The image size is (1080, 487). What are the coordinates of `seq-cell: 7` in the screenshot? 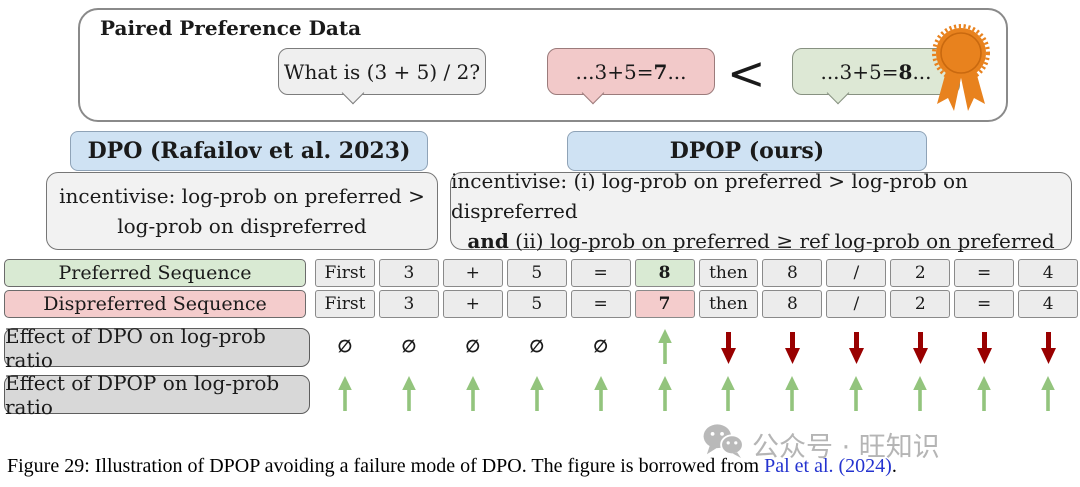 It's located at (664, 304).